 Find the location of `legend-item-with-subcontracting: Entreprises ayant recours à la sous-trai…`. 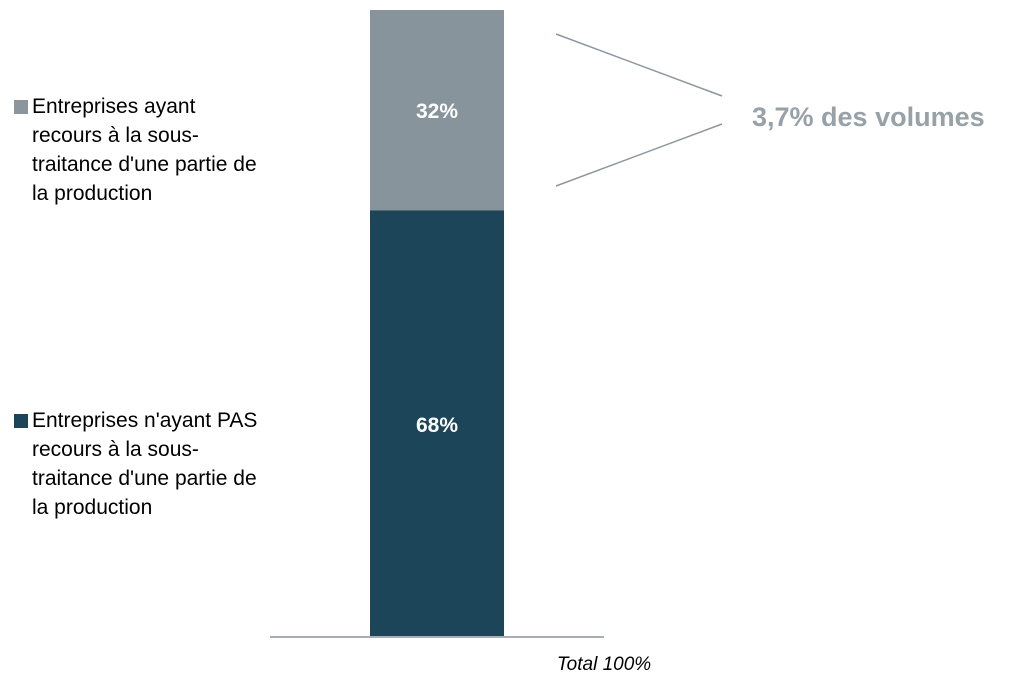

legend-item-with-subcontracting: Entreprises ayant recours à la sous-trai… is located at coordinates (145, 150).